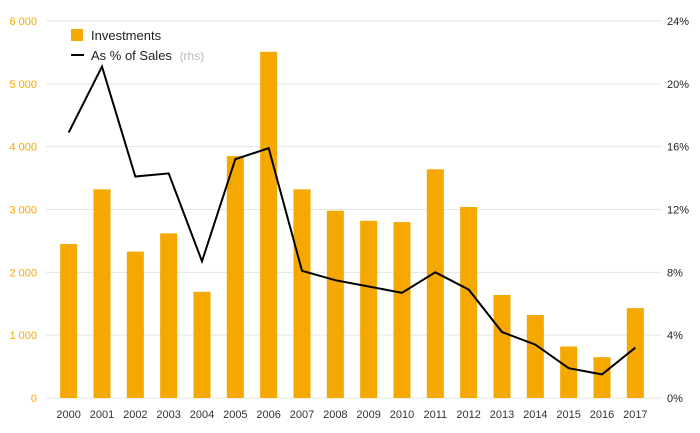 This screenshot has width=700, height=433. What do you see at coordinates (126, 35) in the screenshot?
I see `legend-investments-label: Investments` at bounding box center [126, 35].